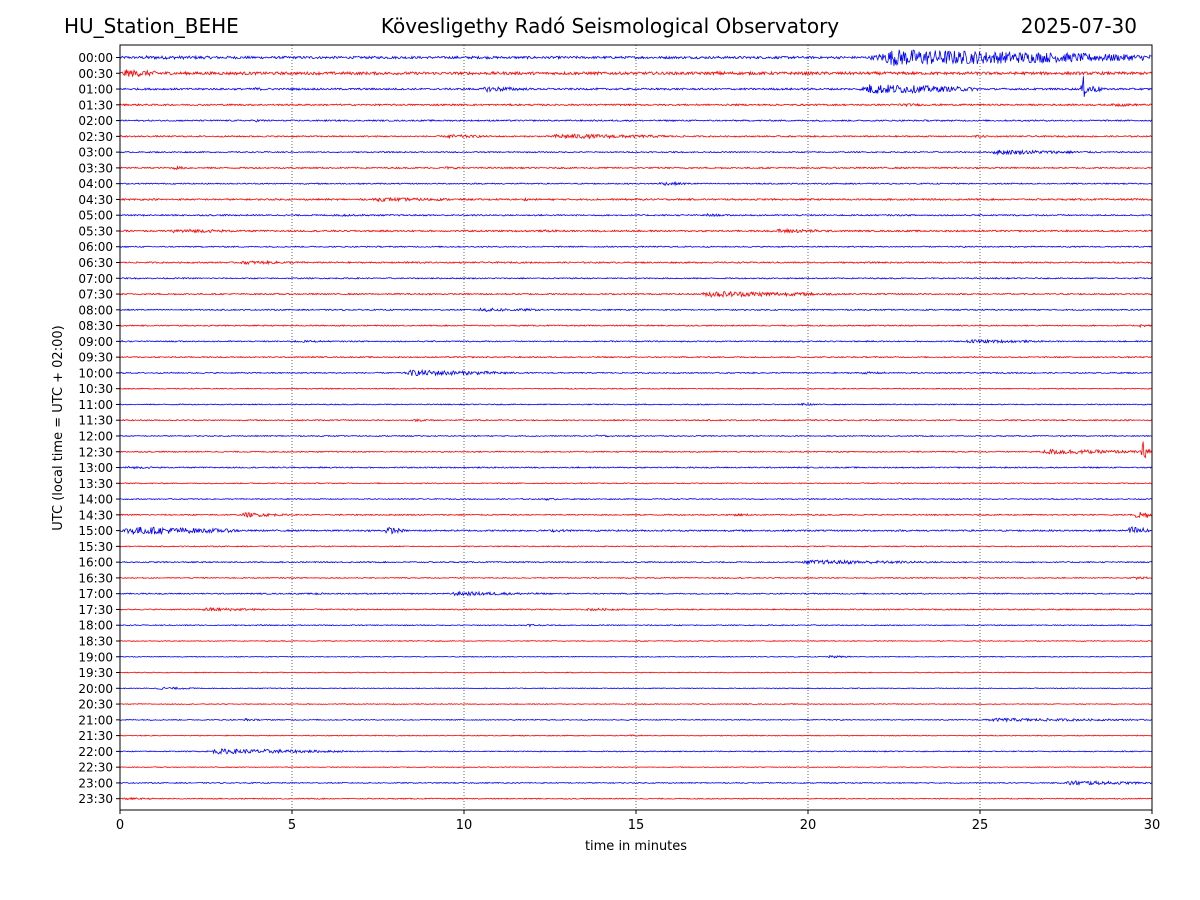  I want to click on trace-1930, so click(636, 672).